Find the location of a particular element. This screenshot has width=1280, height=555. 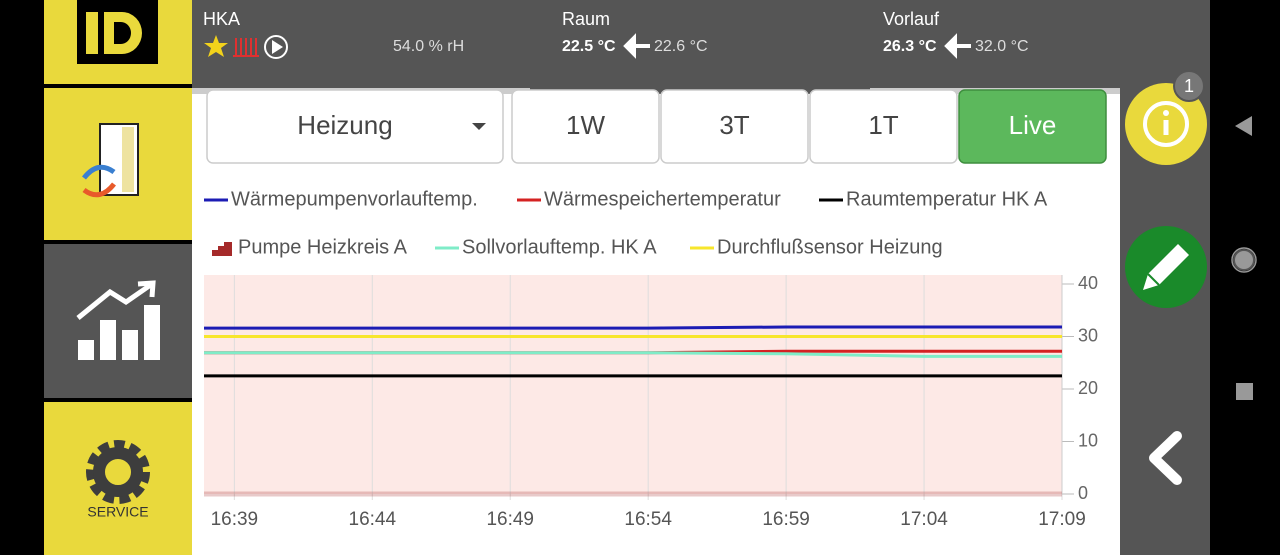

legend-label: Wärmepumpenvorlauftemp. is located at coordinates (354, 199).